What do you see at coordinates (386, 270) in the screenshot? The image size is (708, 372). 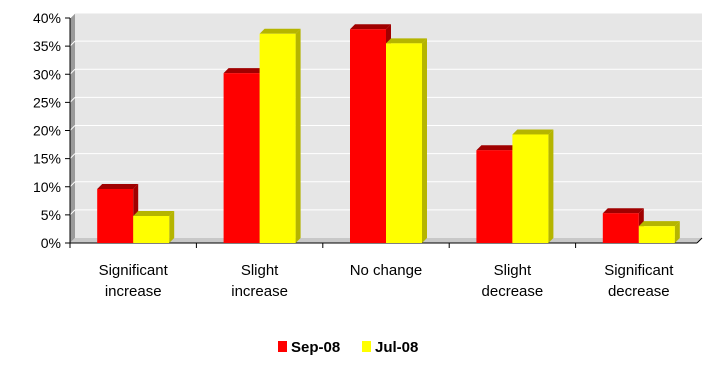 I see `x-category-label: No change` at bounding box center [386, 270].